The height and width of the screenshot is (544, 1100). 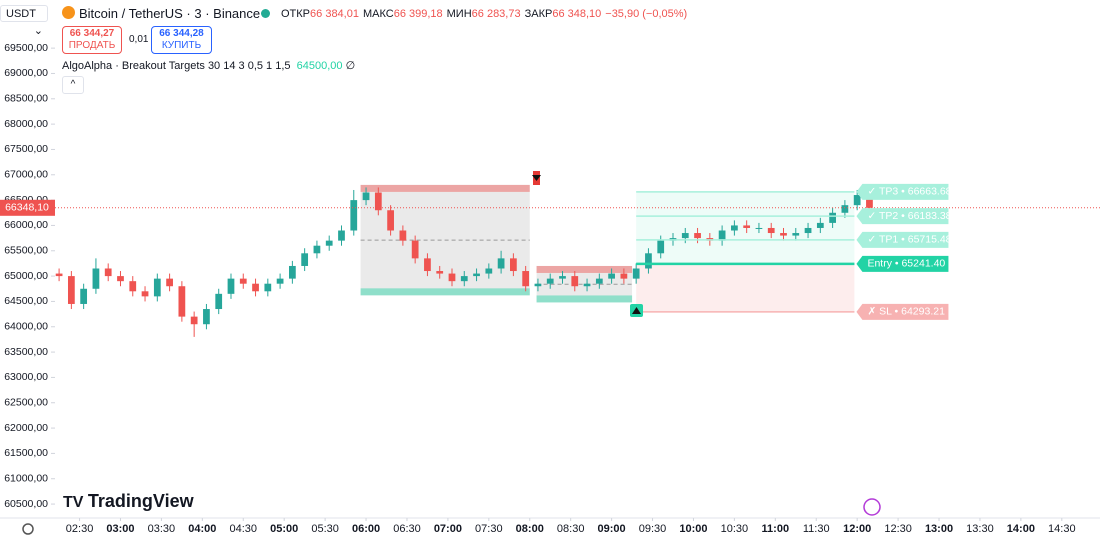 What do you see at coordinates (445, 292) in the screenshot?
I see `zone-bottom-band` at bounding box center [445, 292].